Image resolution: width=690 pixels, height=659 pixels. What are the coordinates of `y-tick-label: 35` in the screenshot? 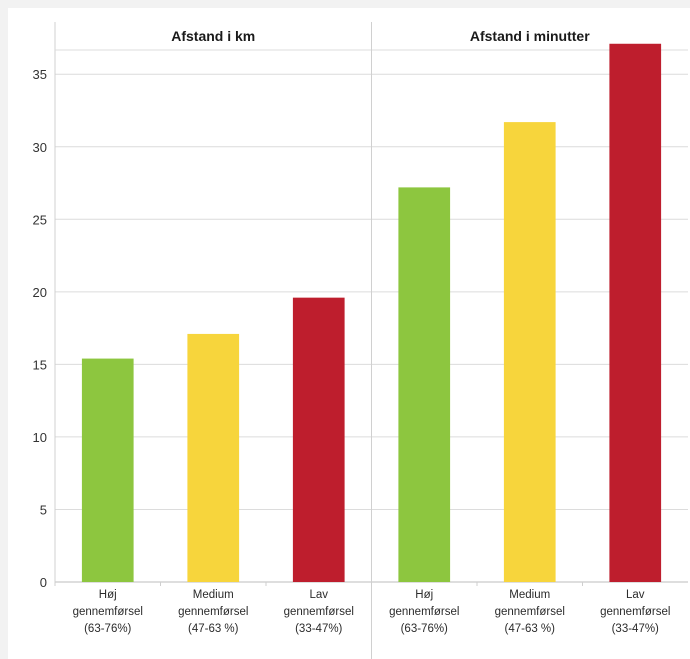 It's located at (40, 74).